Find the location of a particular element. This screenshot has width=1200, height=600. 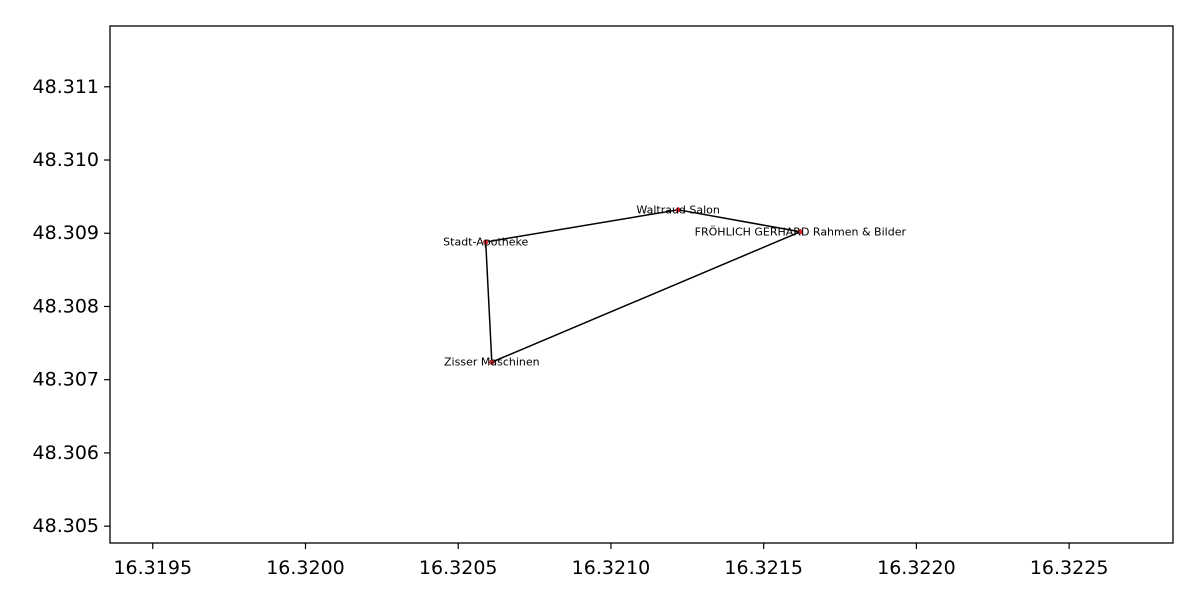

x-tick-label: 16.3200 is located at coordinates (305, 568).